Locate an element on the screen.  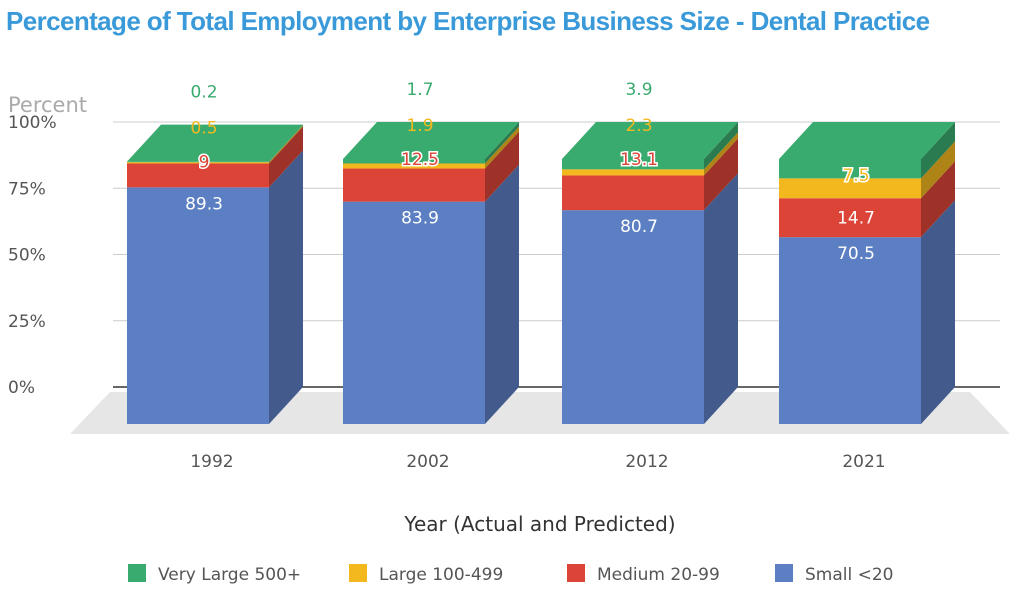
y-axis-label: Percent is located at coordinates (47, 105).